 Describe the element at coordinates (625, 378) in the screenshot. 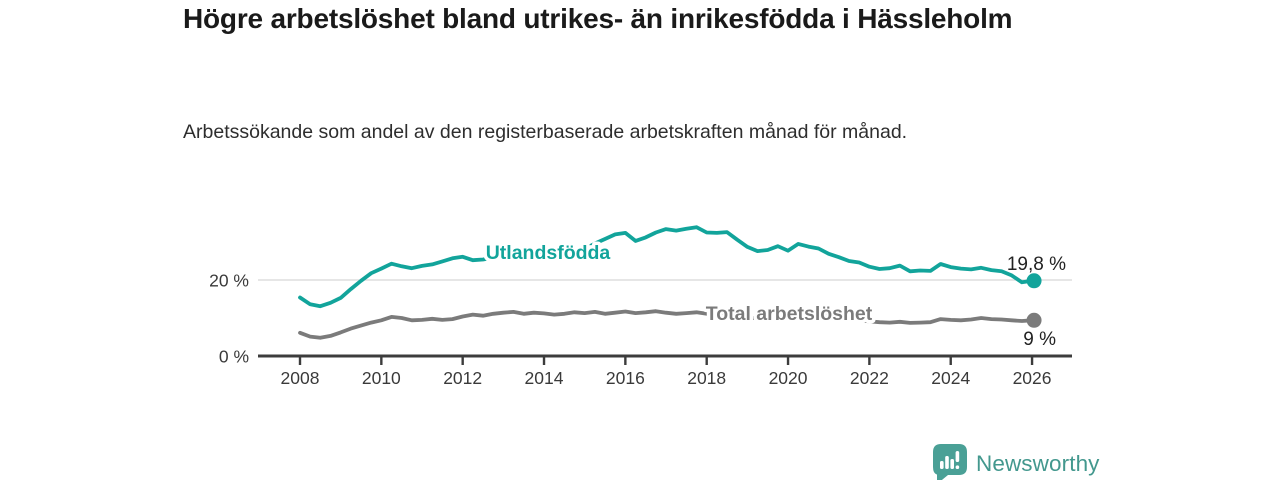

I see `x-tick-label-2016: 2016` at that location.